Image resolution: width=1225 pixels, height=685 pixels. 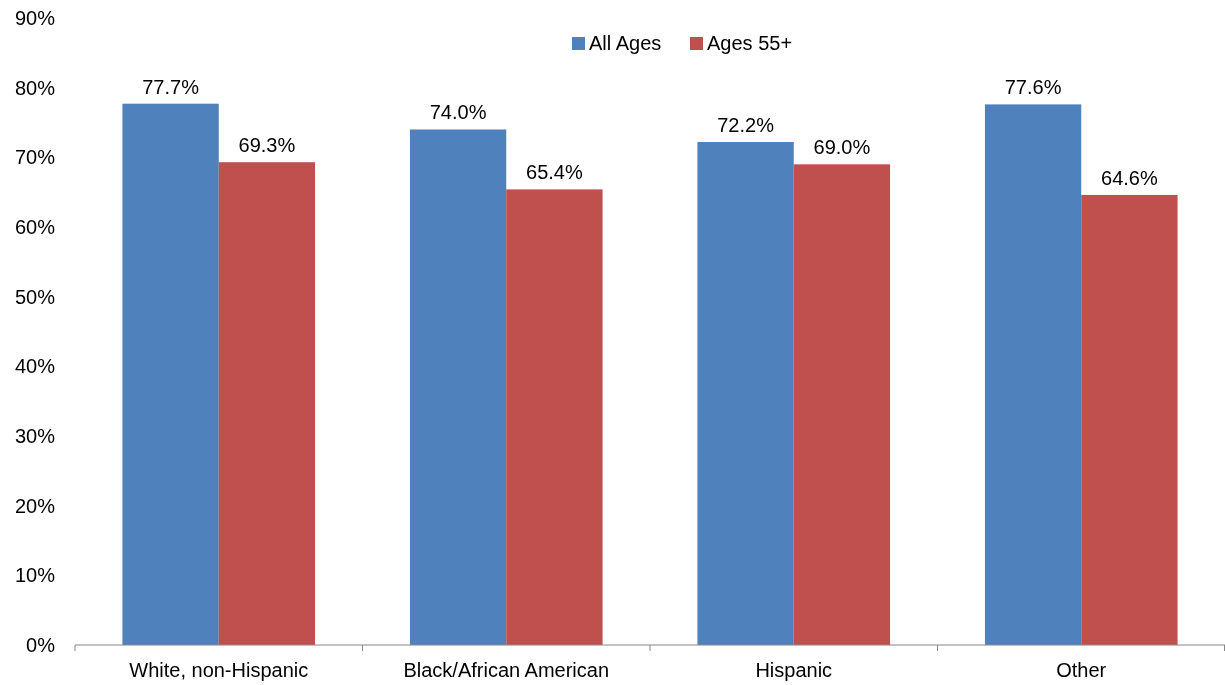 What do you see at coordinates (35, 157) in the screenshot?
I see `y-tick-label: 70%` at bounding box center [35, 157].